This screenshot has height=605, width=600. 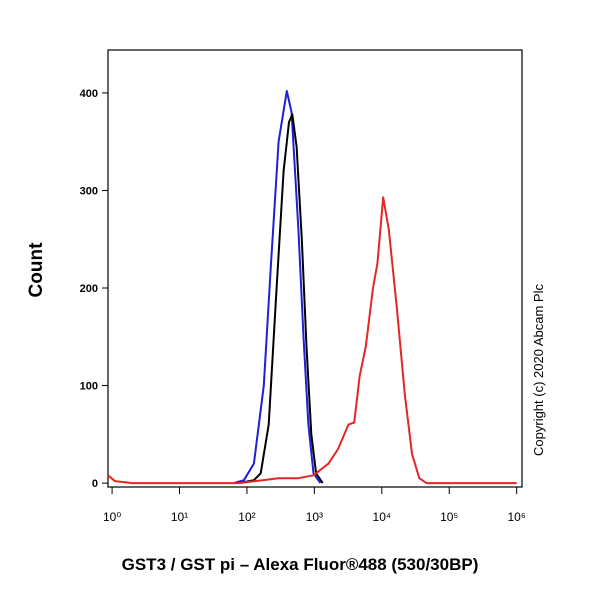 I want to click on x-tick-label: 10⁶, so click(x=517, y=517).